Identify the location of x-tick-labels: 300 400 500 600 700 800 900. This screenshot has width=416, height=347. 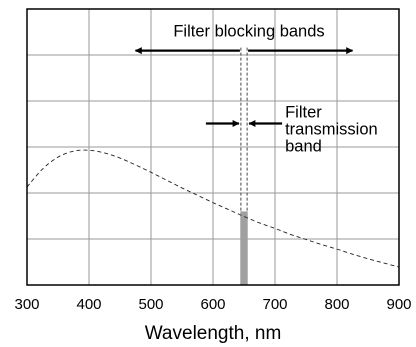
(212, 304).